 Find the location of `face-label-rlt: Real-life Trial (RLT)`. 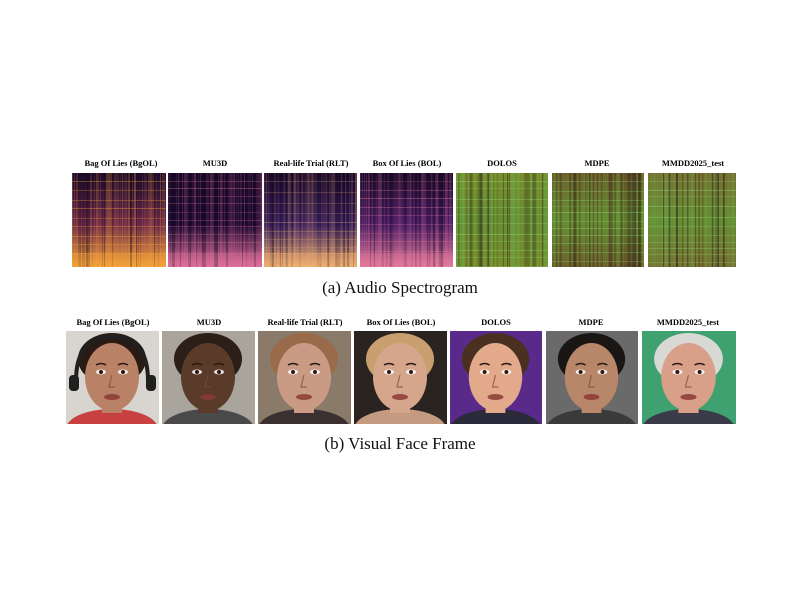

face-label-rlt: Real-life Trial (RLT) is located at coordinates (305, 322).